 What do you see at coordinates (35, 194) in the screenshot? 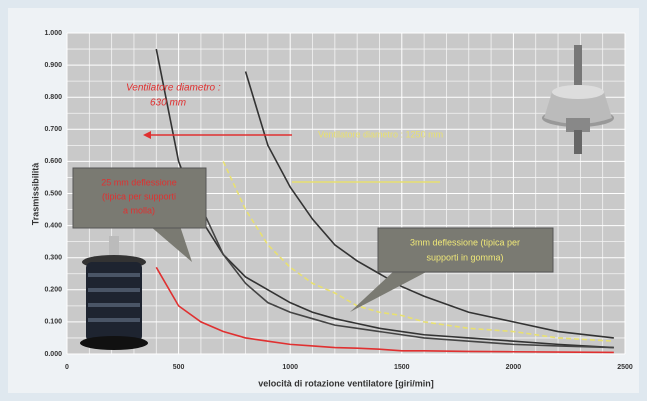
I see `y-axis-label: Trasmissibilità` at bounding box center [35, 194].